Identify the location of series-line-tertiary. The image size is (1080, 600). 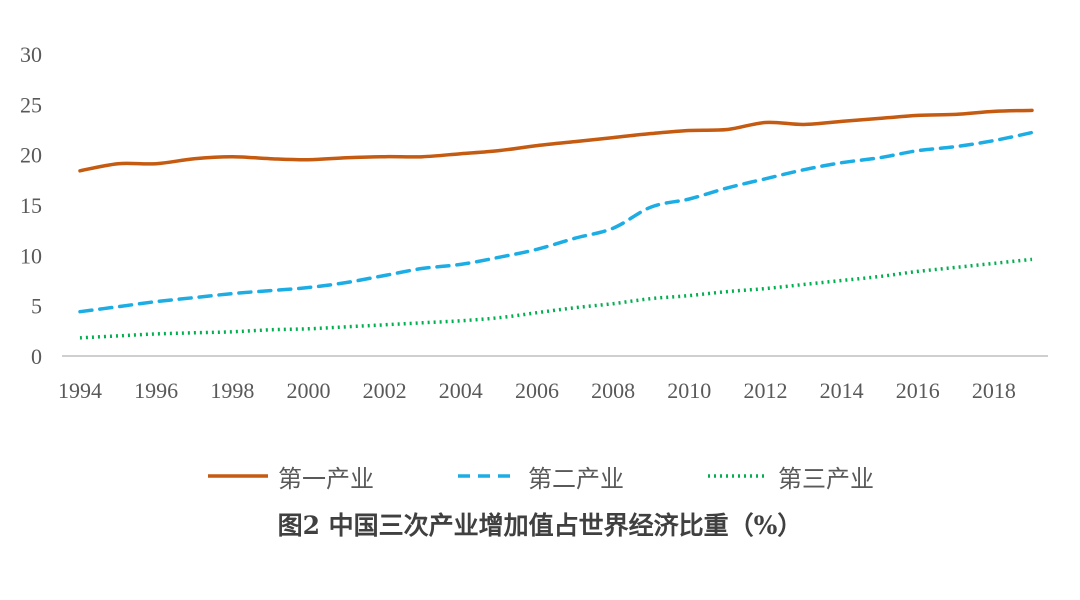
(556, 298).